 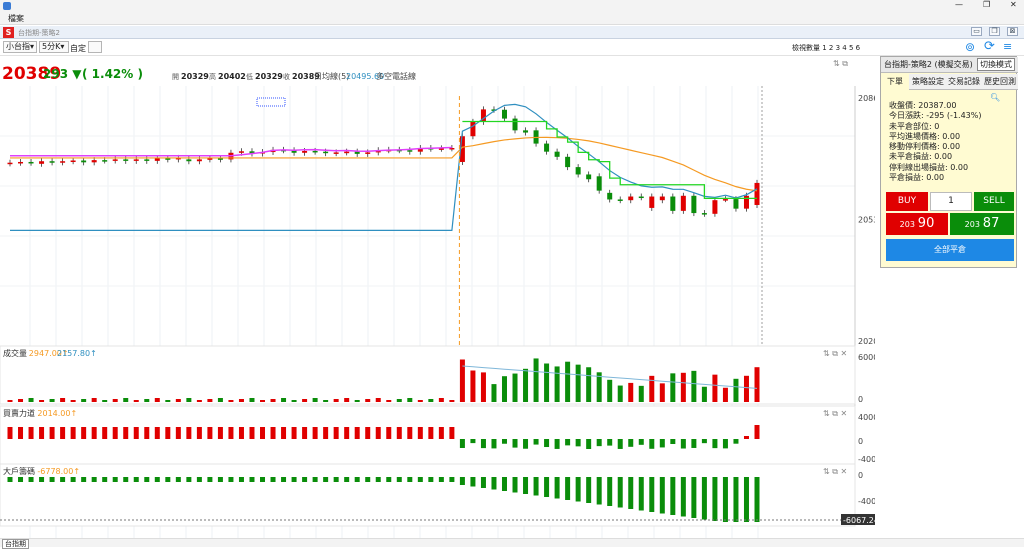 I want to click on child-minimize-button: ▭, so click(x=976, y=31).